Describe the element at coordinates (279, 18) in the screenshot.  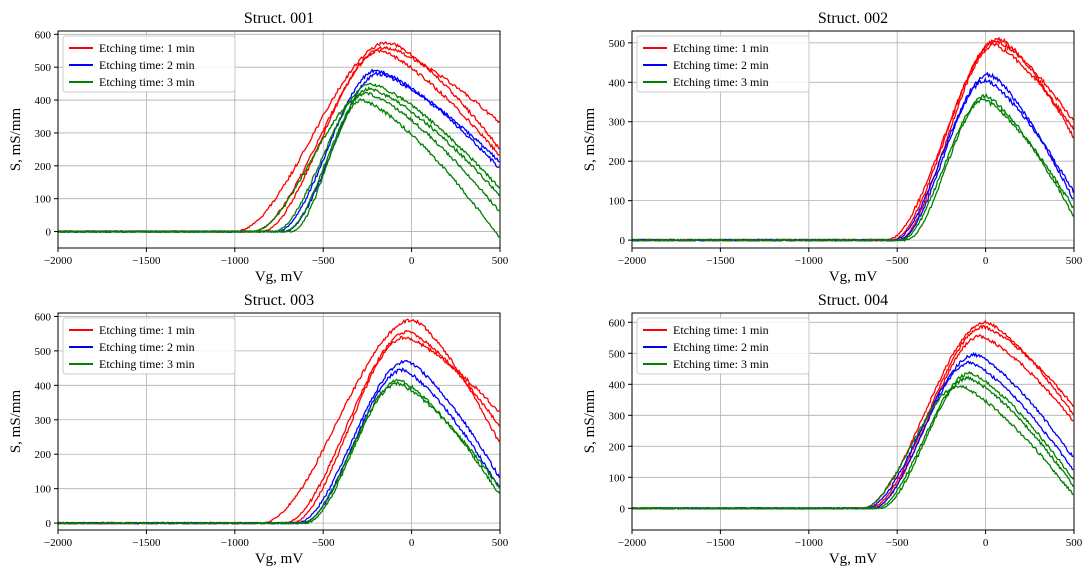
I see `chart-title: Struct. 001` at that location.